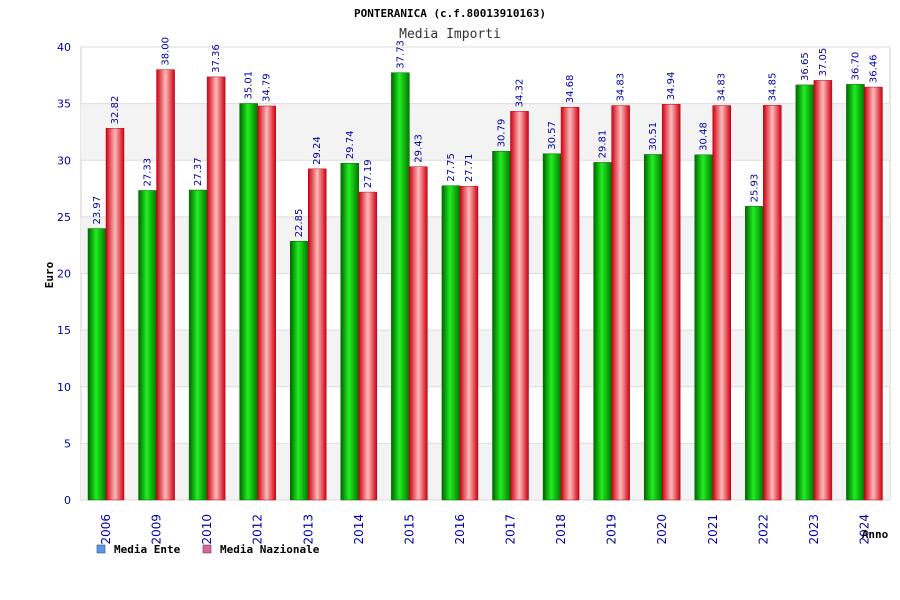 This screenshot has width=900, height=600. What do you see at coordinates (653, 327) in the screenshot?
I see `bar-media-ente-2020` at bounding box center [653, 327].